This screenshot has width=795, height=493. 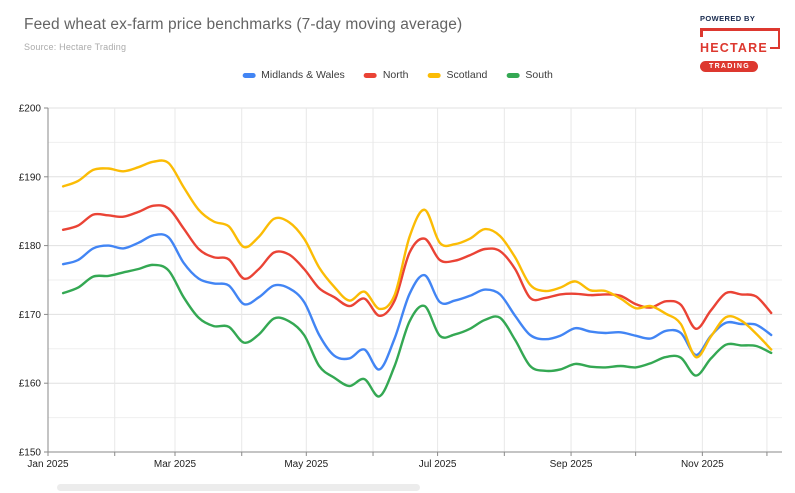 I want to click on legend-item-south: South, so click(x=529, y=75).